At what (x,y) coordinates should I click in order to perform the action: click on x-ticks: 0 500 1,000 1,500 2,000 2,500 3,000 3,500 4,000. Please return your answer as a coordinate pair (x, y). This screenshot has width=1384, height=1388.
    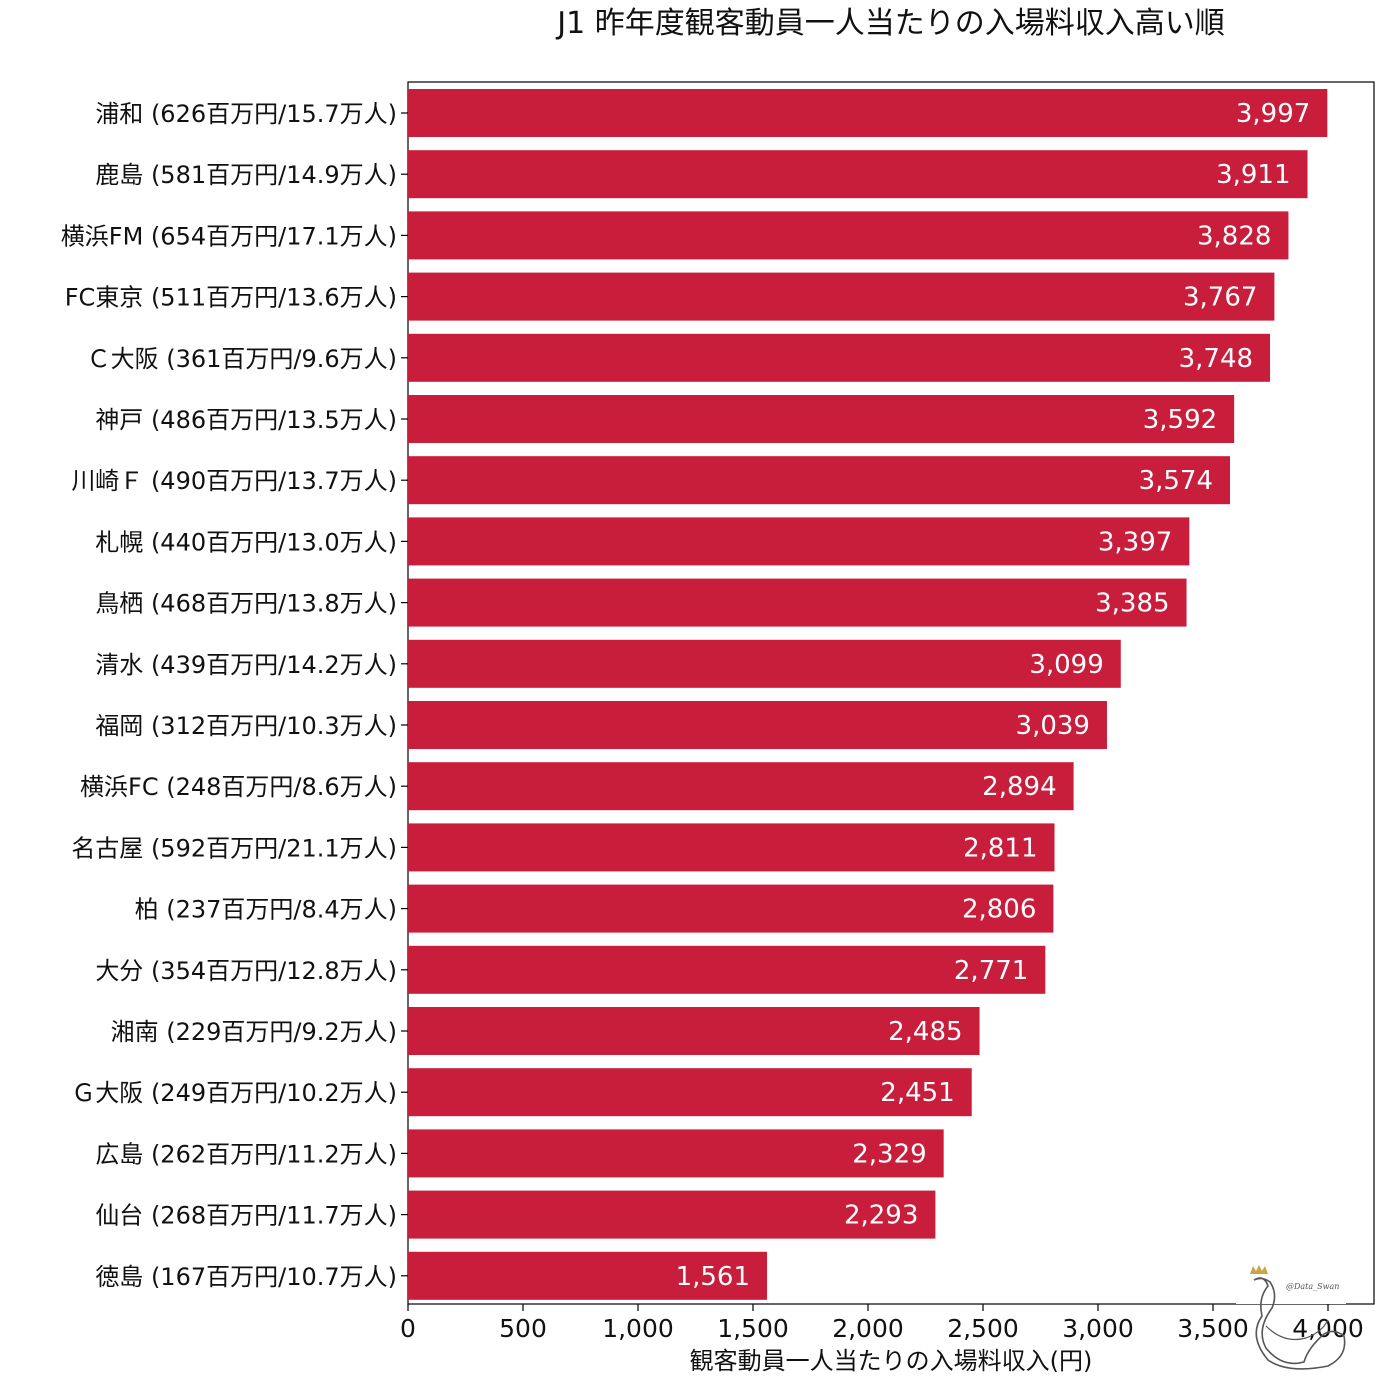
    Looking at the image, I should click on (882, 1323).